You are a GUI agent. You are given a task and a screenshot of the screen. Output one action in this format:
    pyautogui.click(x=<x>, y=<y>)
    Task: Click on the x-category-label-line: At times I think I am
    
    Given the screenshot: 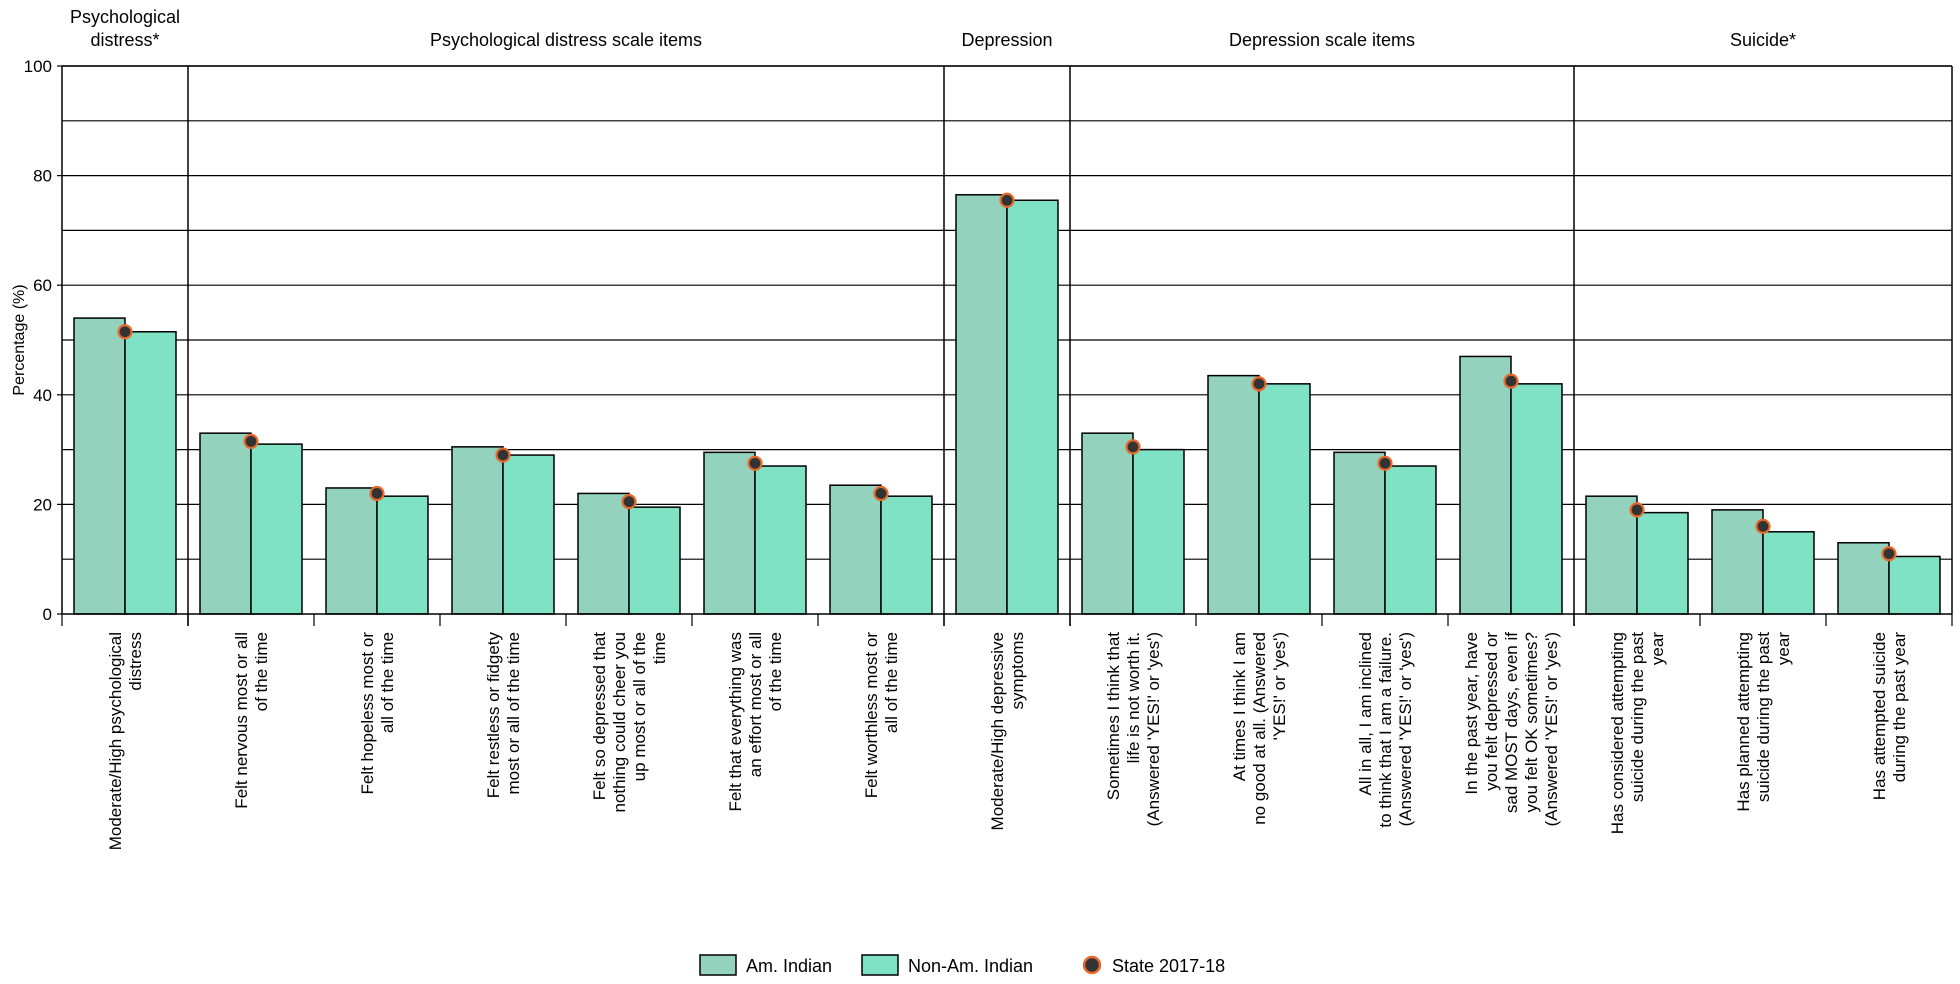 What is the action you would take?
    pyautogui.click(x=1239, y=706)
    